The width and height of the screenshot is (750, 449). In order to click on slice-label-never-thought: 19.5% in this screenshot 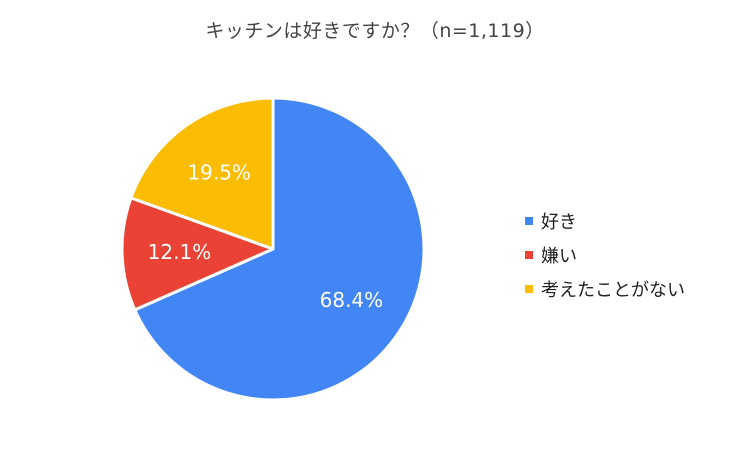, I will do `click(219, 172)`.